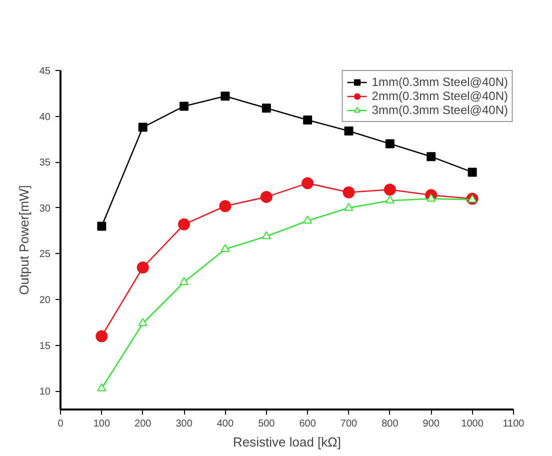 This screenshot has height=456, width=552. Describe the element at coordinates (307, 424) in the screenshot. I see `x-tick-label: 600` at that location.